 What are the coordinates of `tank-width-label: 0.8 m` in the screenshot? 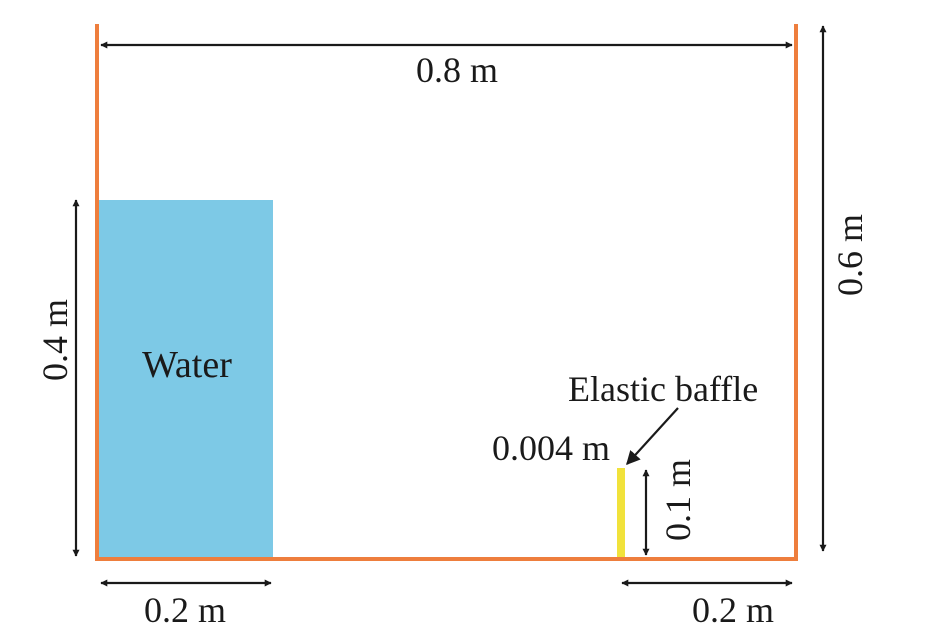 It's located at (457, 70).